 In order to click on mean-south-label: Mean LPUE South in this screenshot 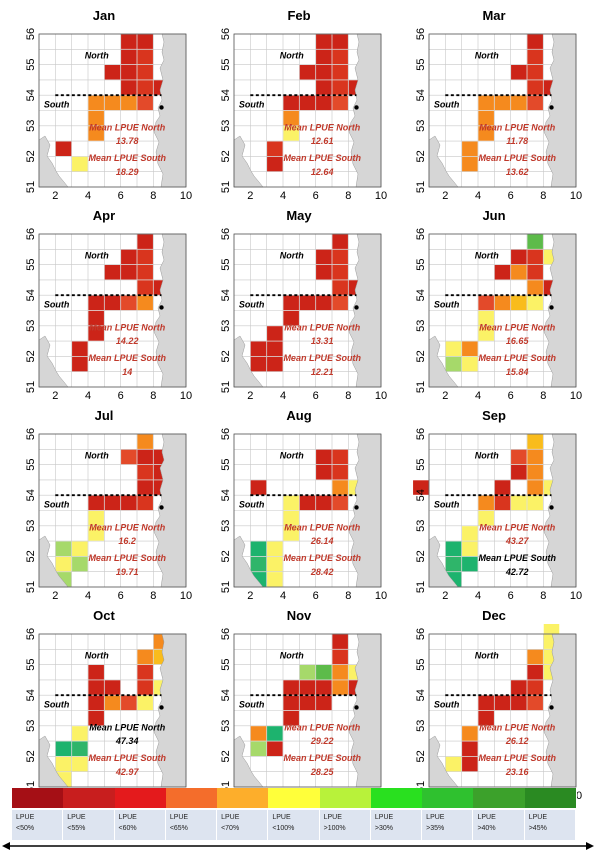, I will do `click(322, 358)`.